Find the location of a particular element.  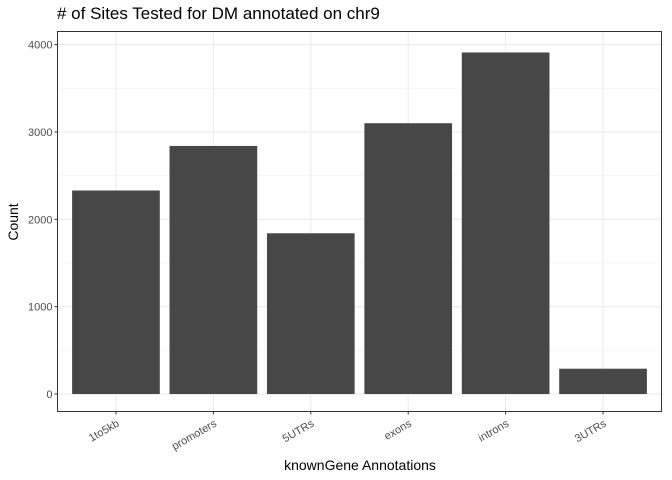

x-tick-label: 1to5kb is located at coordinates (104, 431).